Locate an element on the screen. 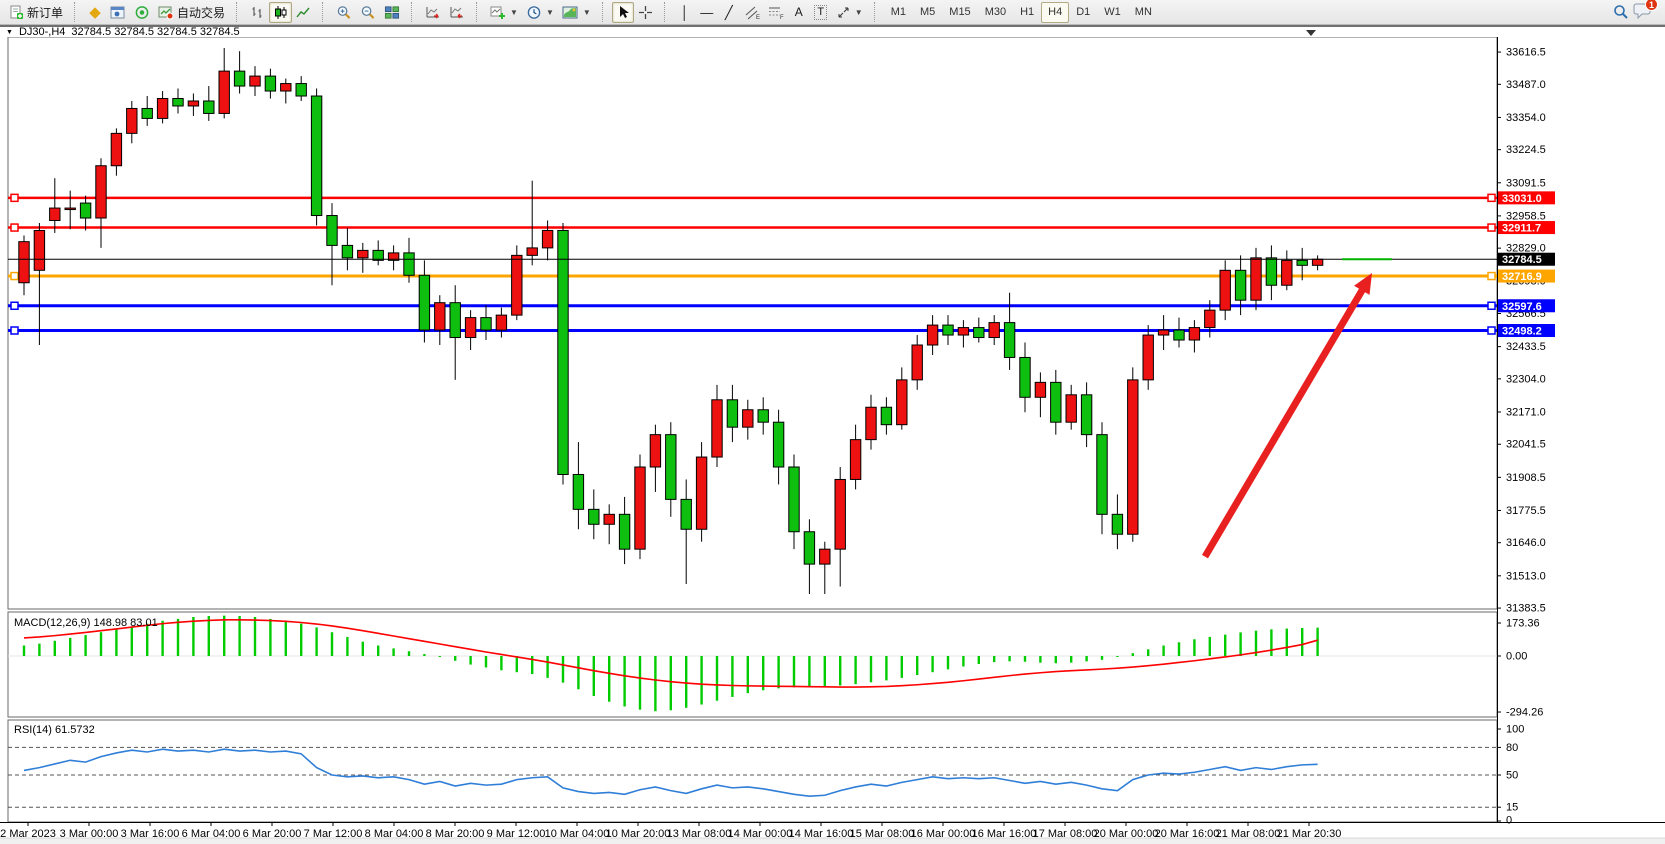 Image resolution: width=1665 pixels, height=844 pixels. fibonacci-tool-button: F is located at coordinates (776, 12).